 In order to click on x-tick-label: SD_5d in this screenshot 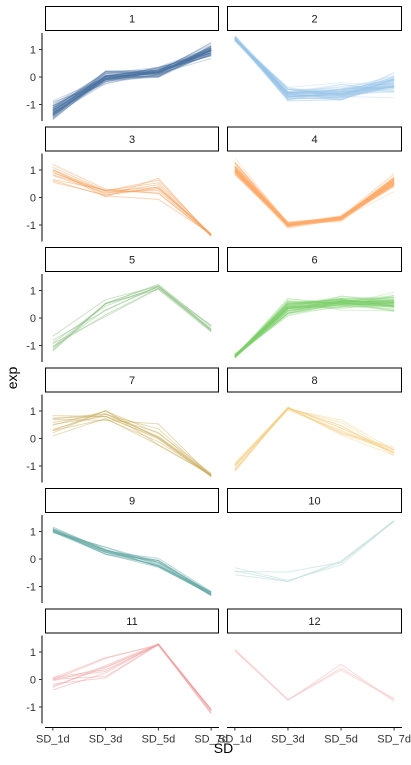, I will do `click(159, 740)`.